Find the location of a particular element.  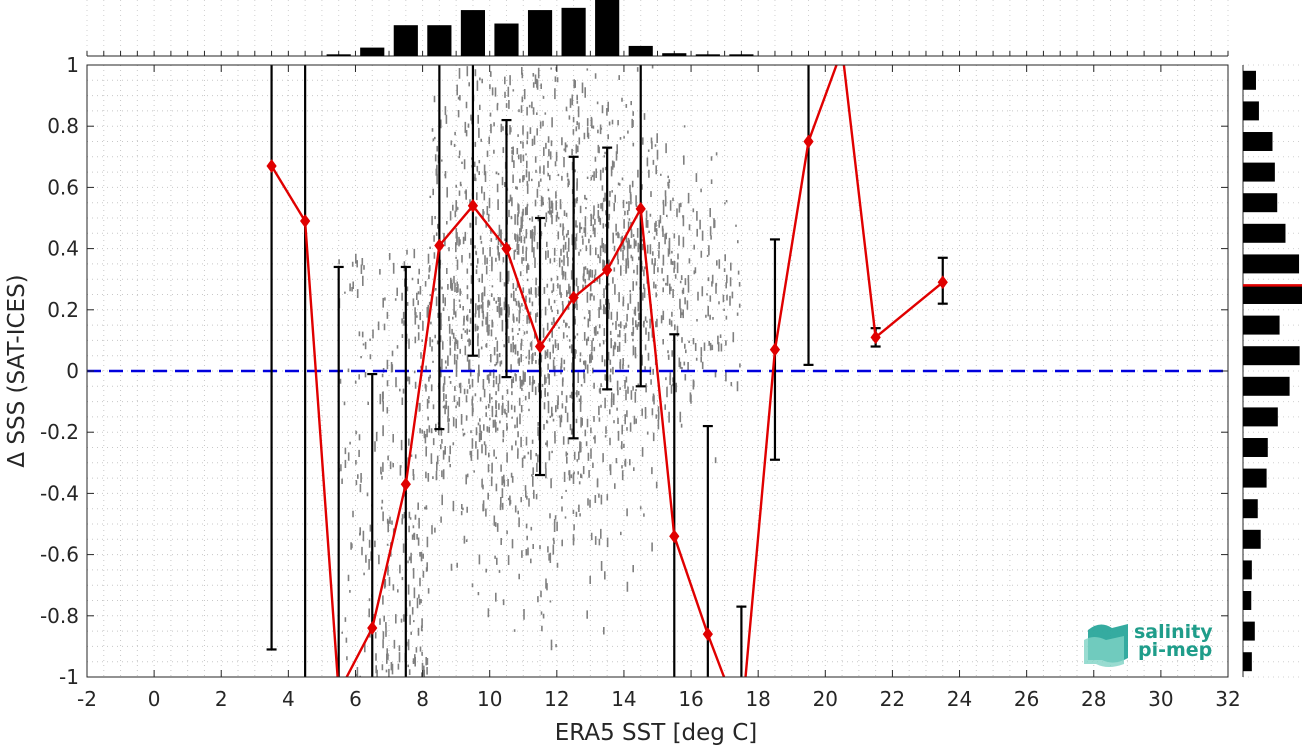

x-tick-label: 2 is located at coordinates (221, 699).